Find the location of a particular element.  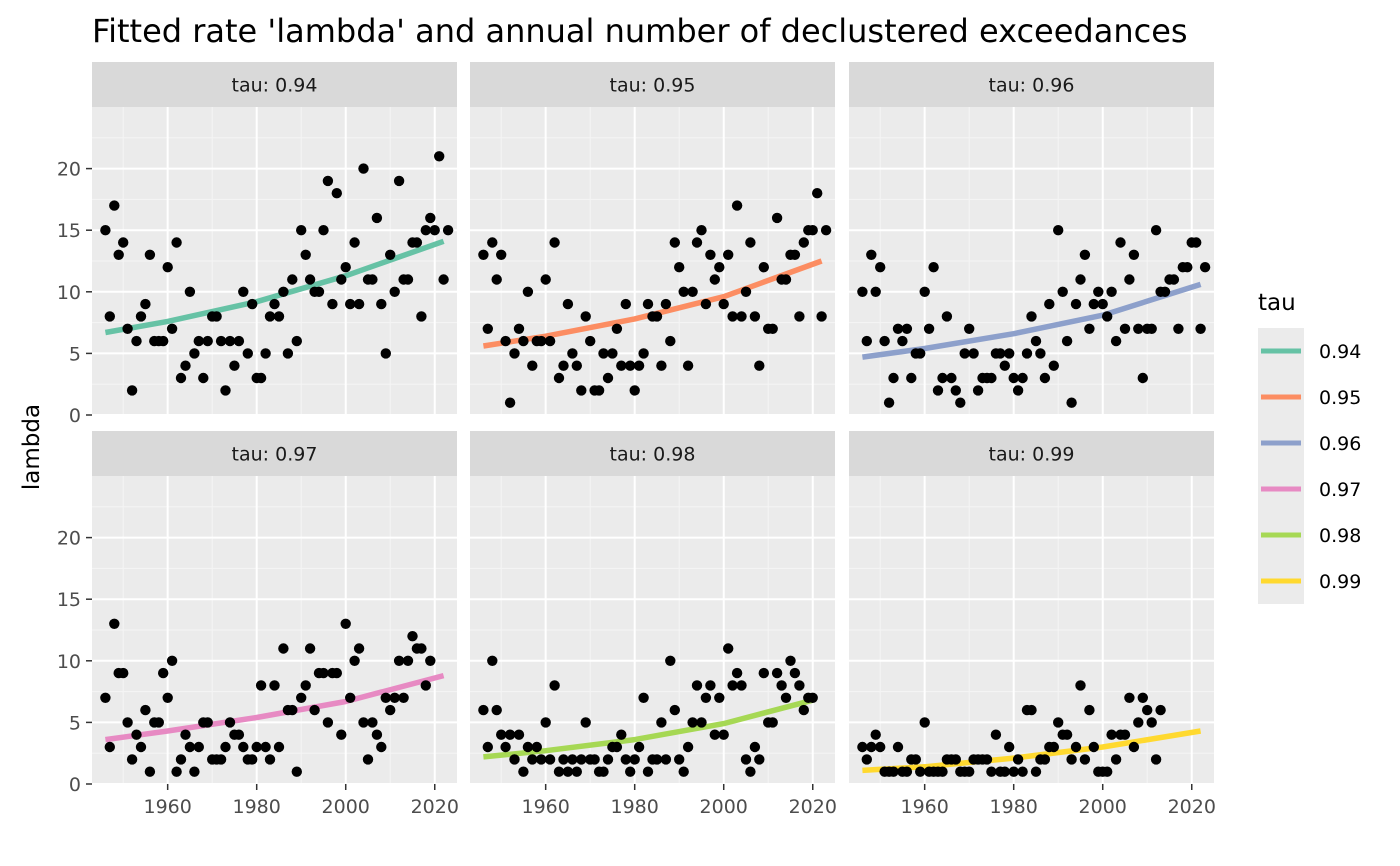

facet-strip-label: tau: 0.97 is located at coordinates (275, 455).